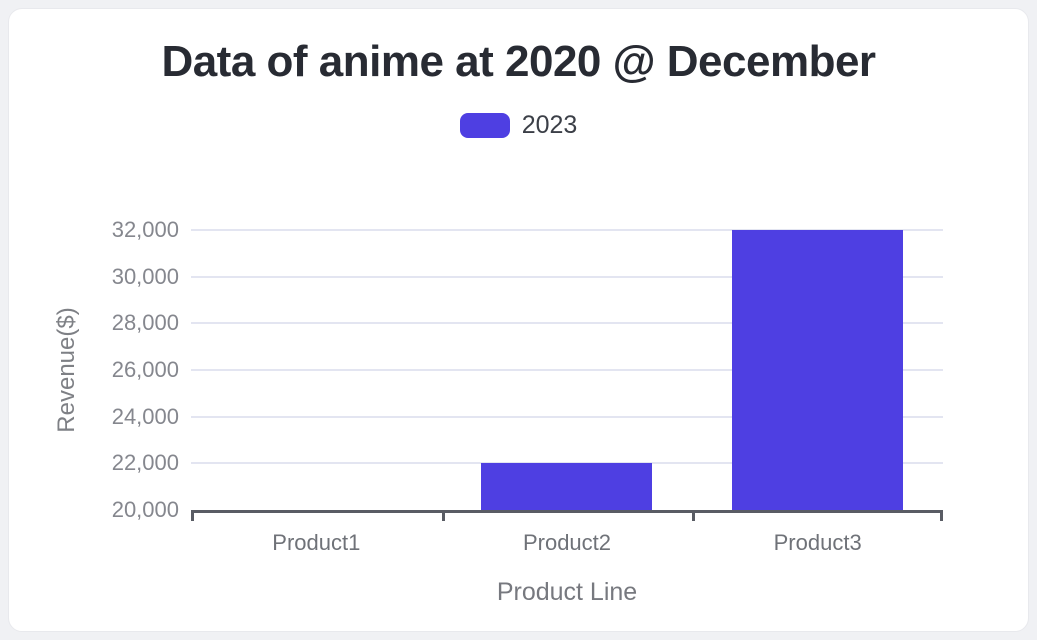 This screenshot has width=1037, height=640. I want to click on chart-title: Data of anime at 2020 @ December, so click(518, 61).